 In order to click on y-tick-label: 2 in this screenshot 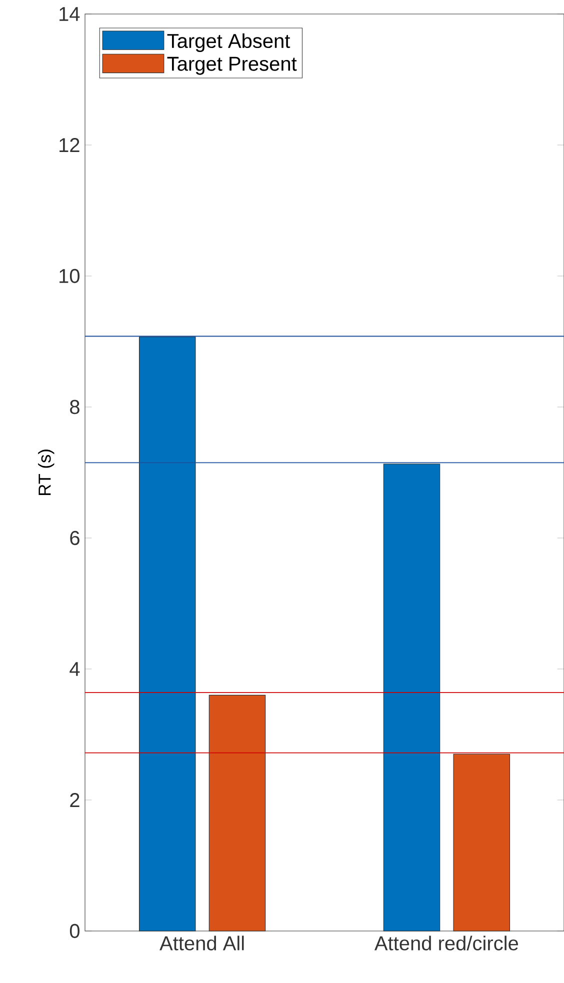, I will do `click(75, 800)`.